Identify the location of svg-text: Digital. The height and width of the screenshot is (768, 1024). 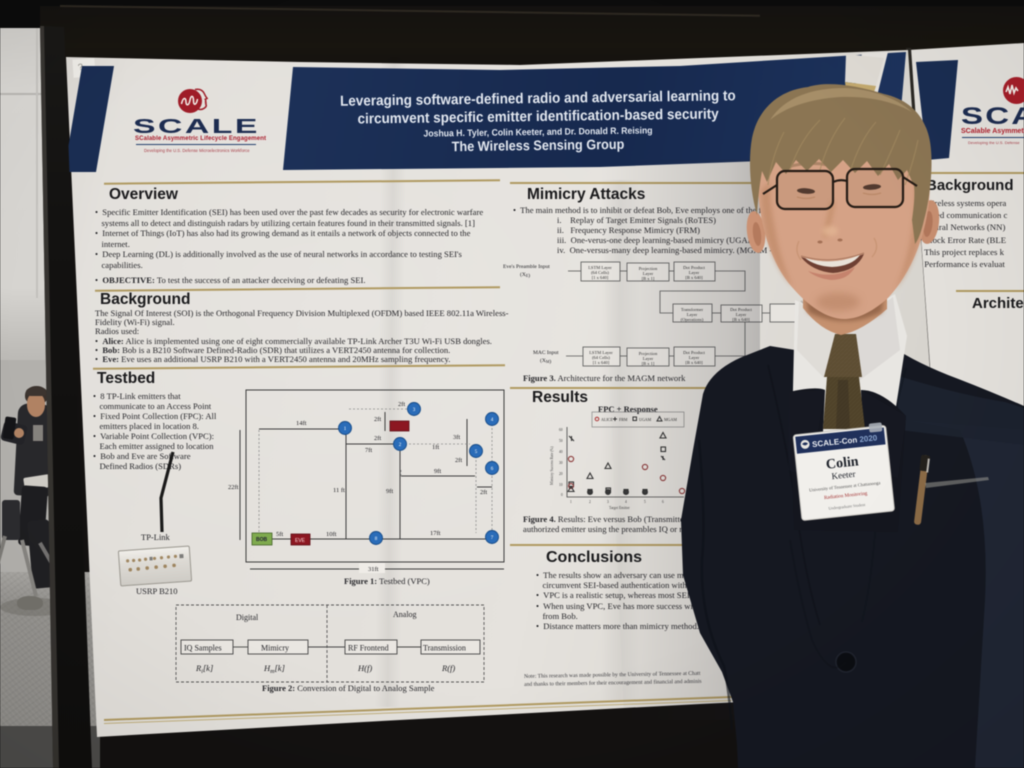
(247, 617).